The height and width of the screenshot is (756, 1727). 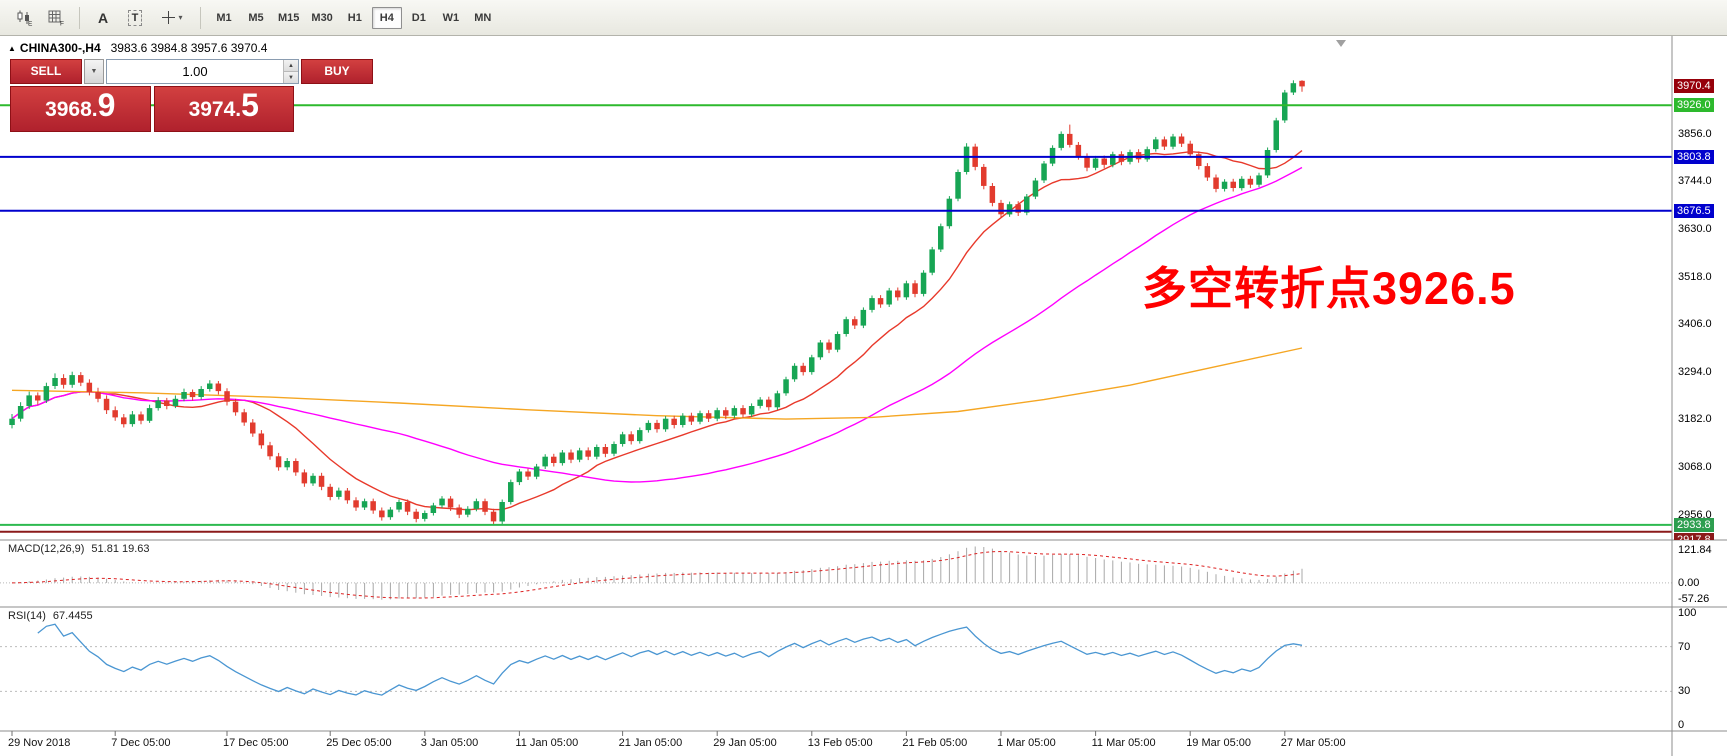 What do you see at coordinates (337, 71) in the screenshot?
I see `buy-button: BUY` at bounding box center [337, 71].